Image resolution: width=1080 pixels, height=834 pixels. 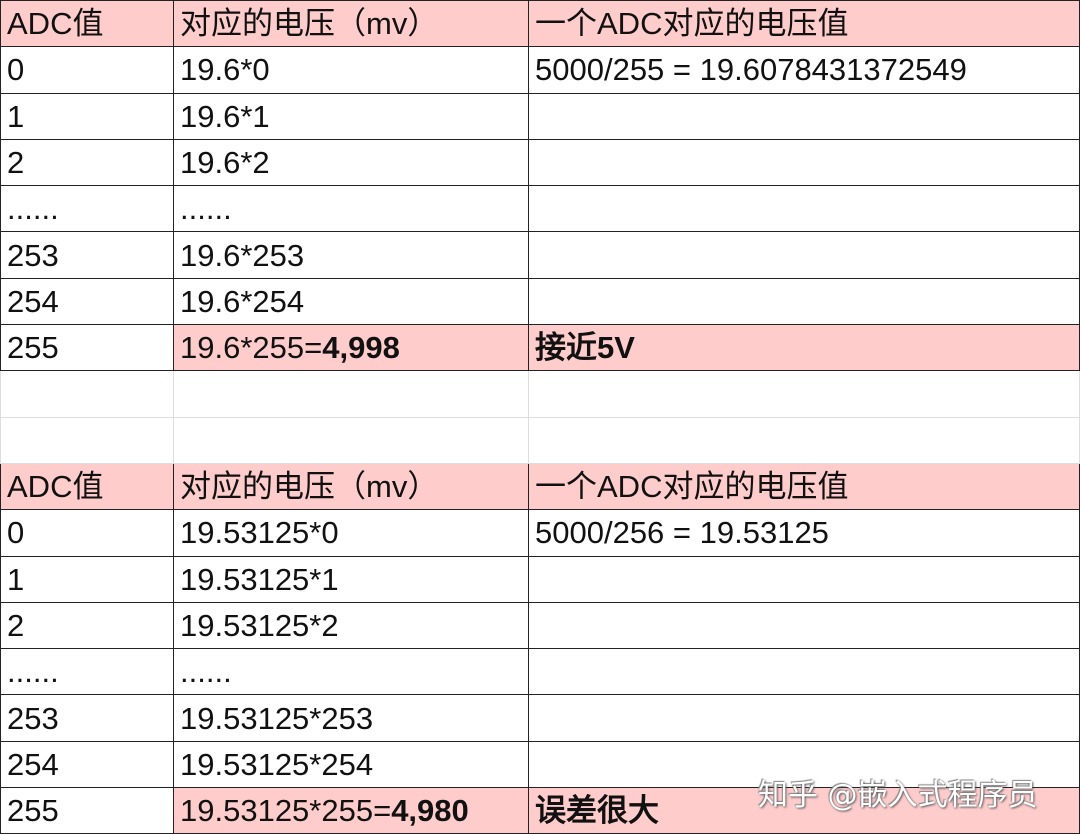 What do you see at coordinates (804, 348) in the screenshot?
I see `note-cell: 接近5V` at bounding box center [804, 348].